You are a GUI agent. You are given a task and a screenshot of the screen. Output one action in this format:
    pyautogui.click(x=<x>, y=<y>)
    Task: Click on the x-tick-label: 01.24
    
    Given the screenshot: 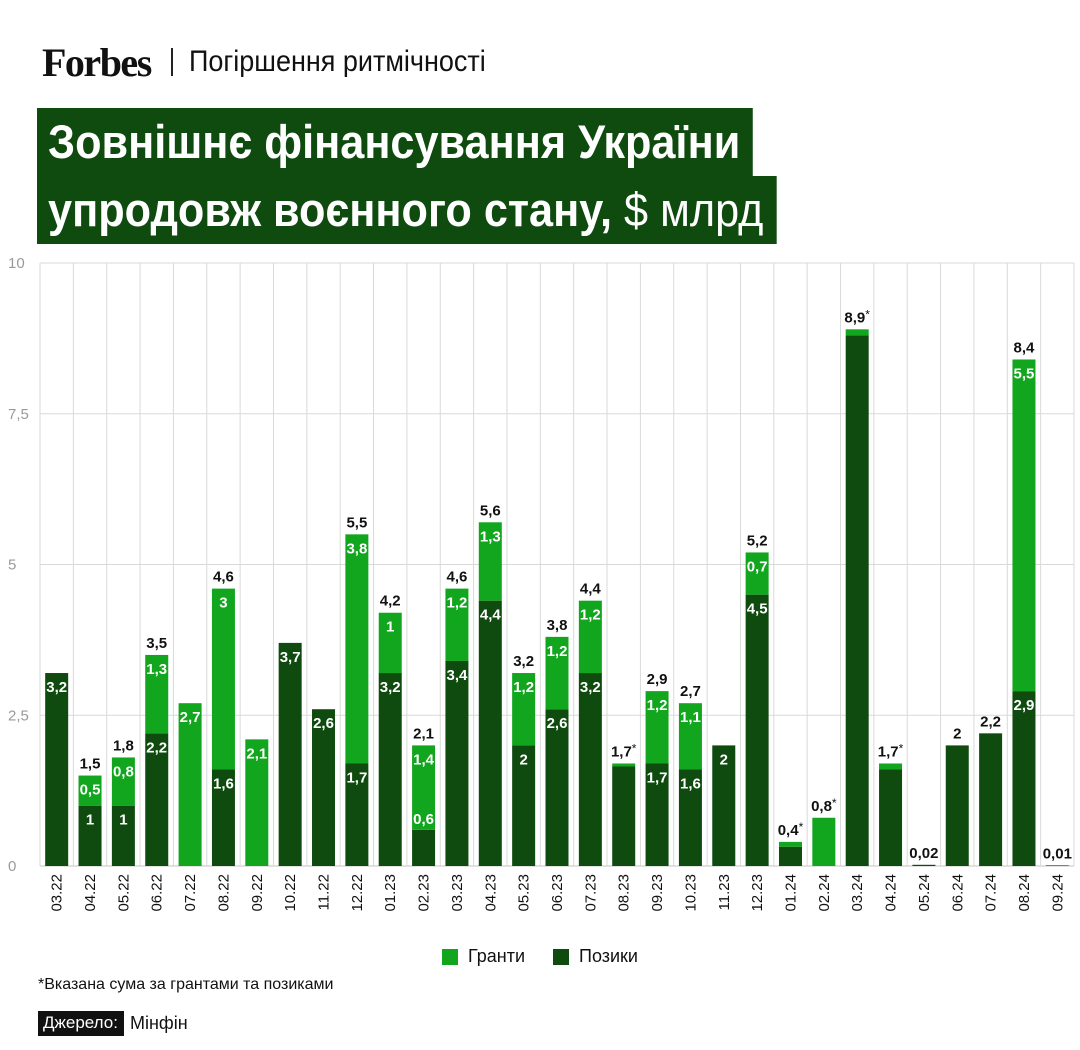 What is the action you would take?
    pyautogui.click(x=790, y=893)
    